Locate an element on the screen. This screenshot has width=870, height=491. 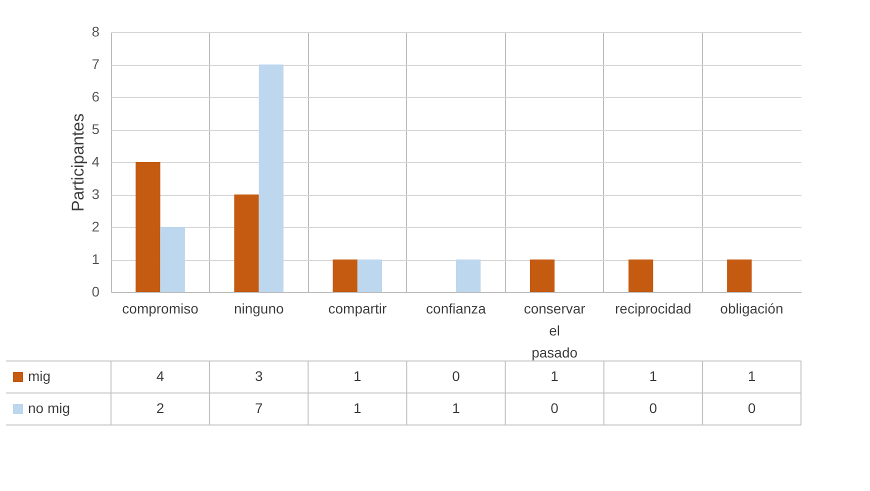
data-label: 4 is located at coordinates (160, 376).